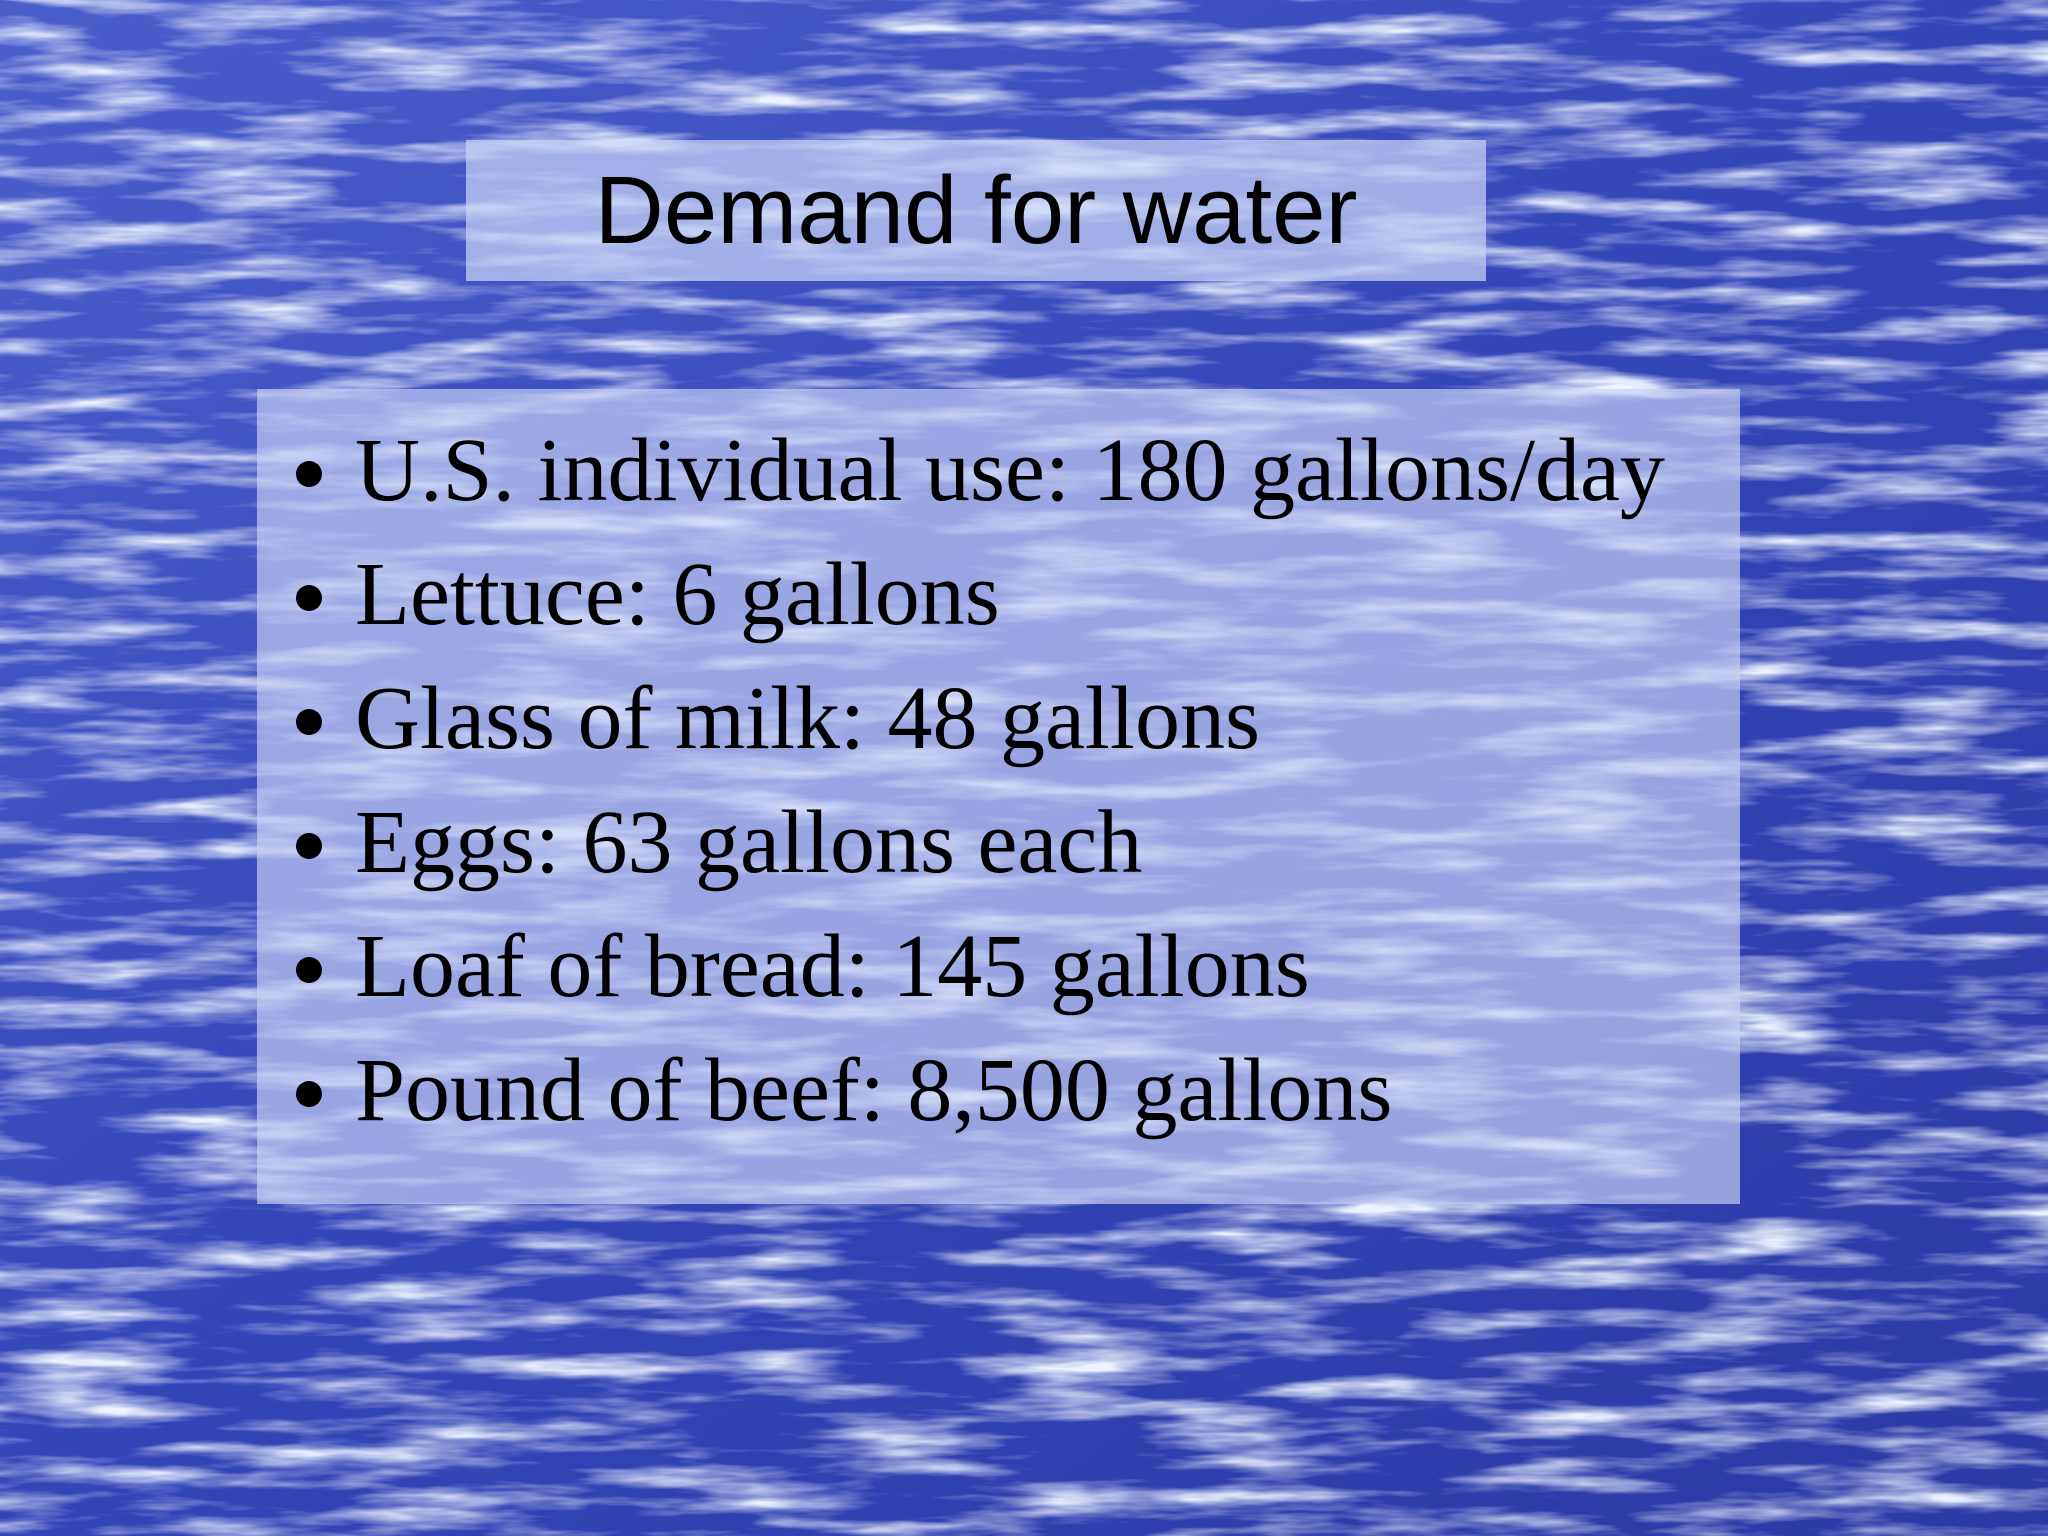 The image size is (2048, 1536). I want to click on bullet-item: U.S. individual use: 180 gallons/day, so click(1047, 471).